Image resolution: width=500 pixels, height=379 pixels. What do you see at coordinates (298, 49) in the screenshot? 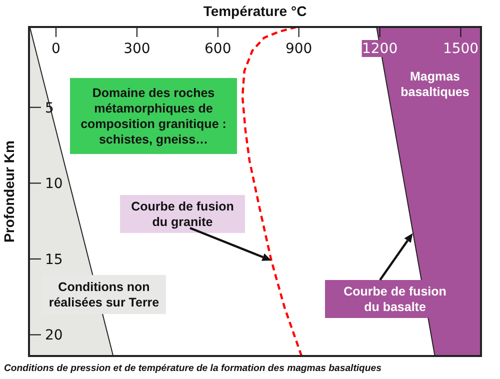
I see `x-tick-label: 900` at bounding box center [298, 49].